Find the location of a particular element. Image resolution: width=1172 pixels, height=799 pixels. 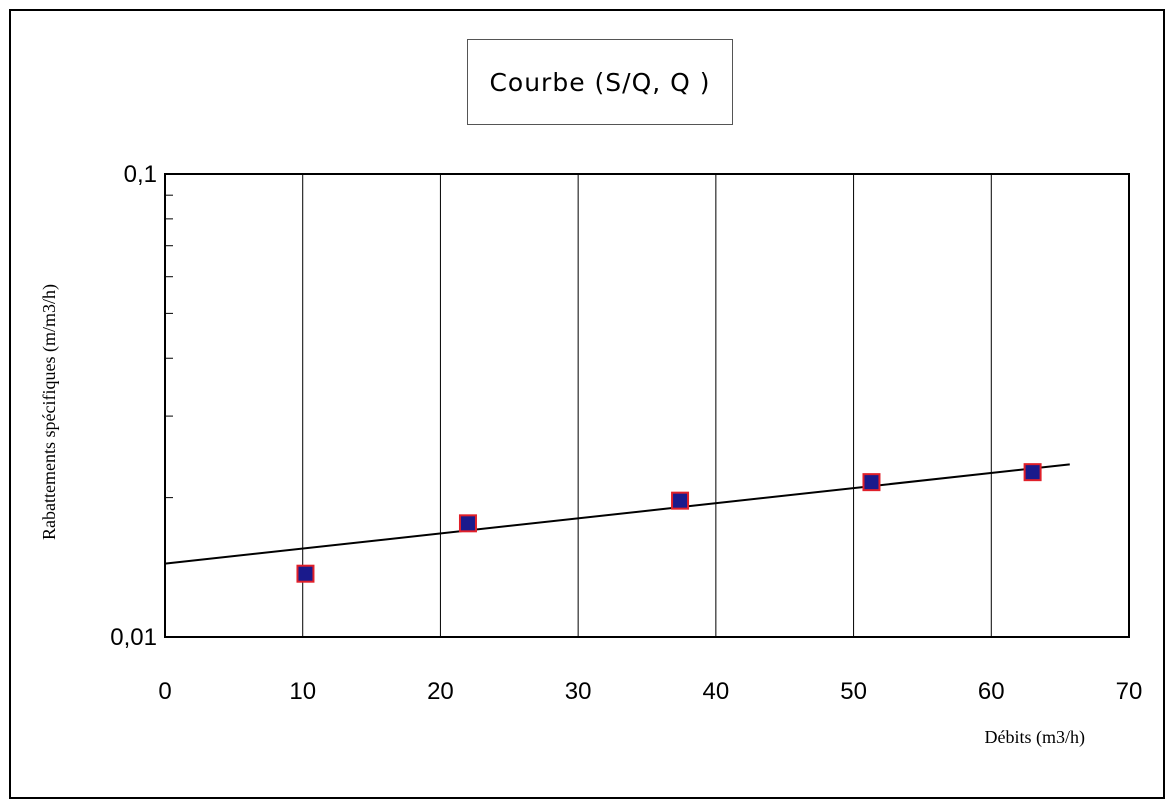

x-tick-label: 50 is located at coordinates (853, 691).